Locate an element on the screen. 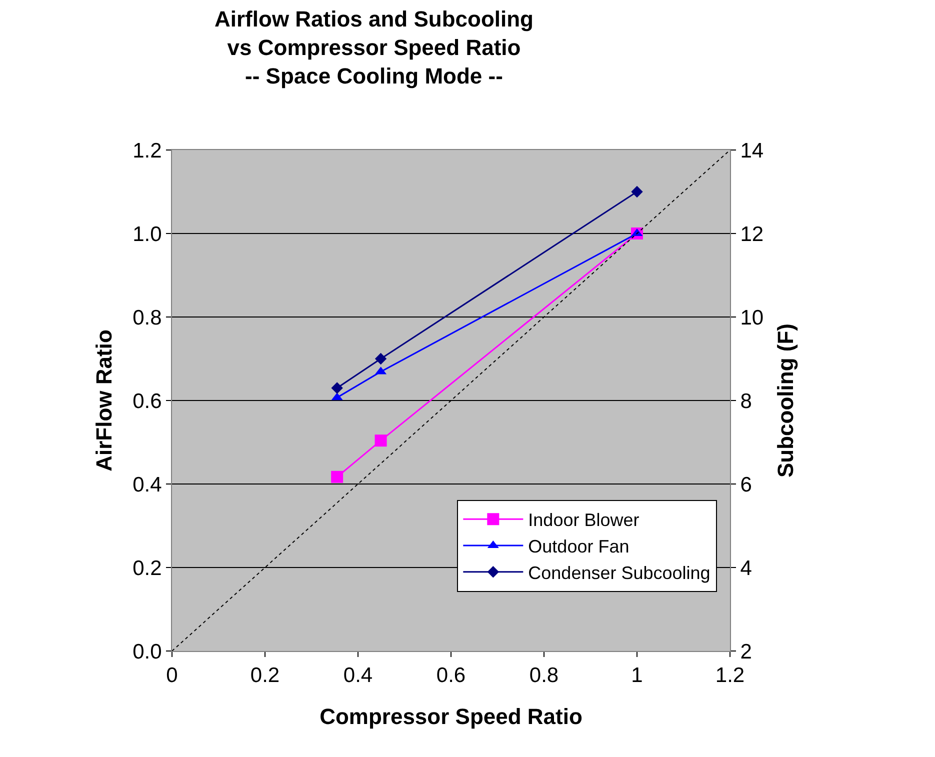 The height and width of the screenshot is (757, 935). y-axis-title: AirFlow Ratio is located at coordinates (103, 401).